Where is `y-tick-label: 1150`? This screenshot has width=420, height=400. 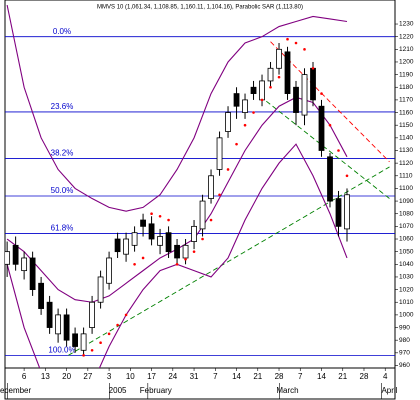
y-tick-label: 1150 is located at coordinates (406, 125).